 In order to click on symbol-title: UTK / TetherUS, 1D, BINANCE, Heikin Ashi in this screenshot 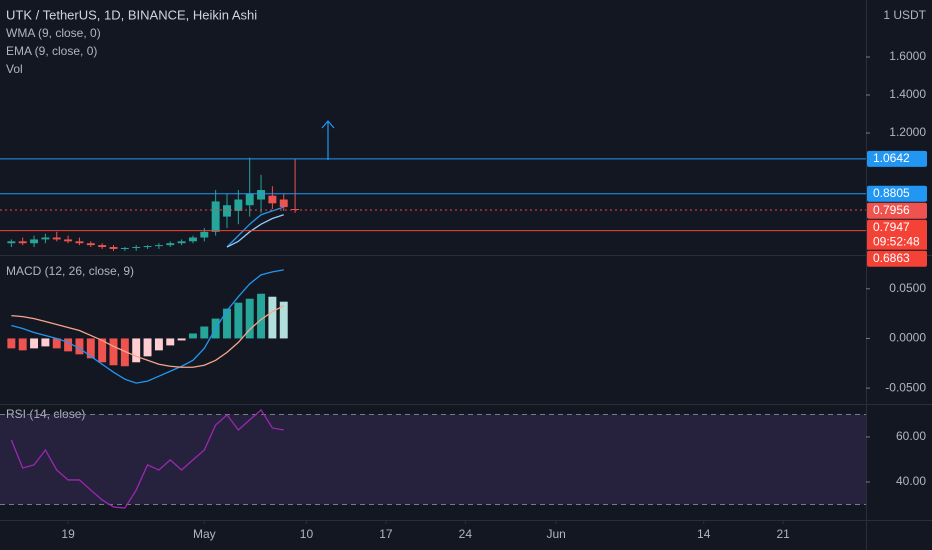, I will do `click(131, 14)`.